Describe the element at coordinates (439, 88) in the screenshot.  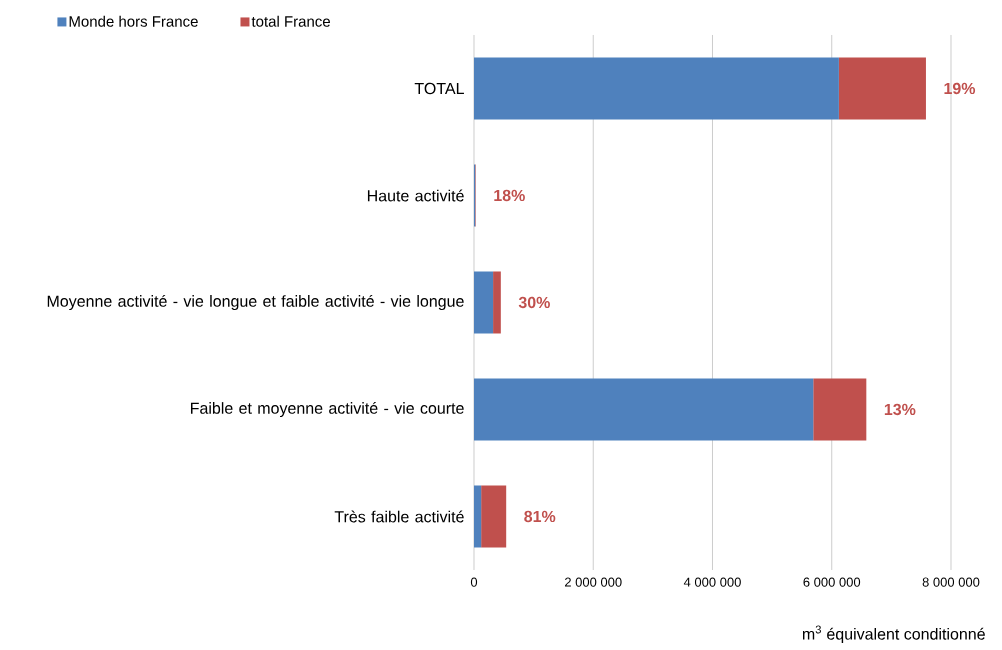
I see `y-tick-label: TOTAL` at that location.